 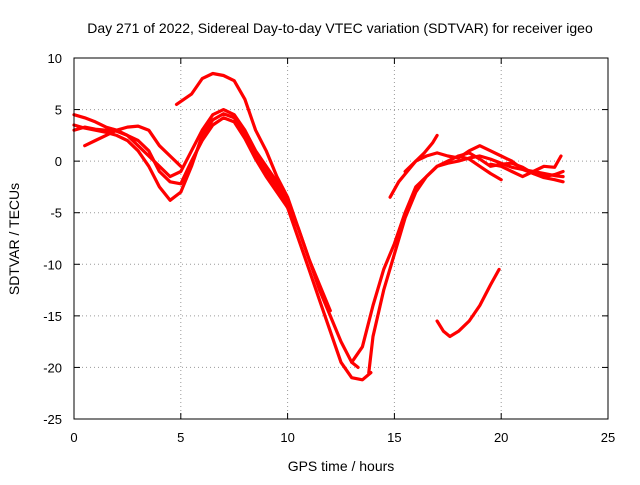 I want to click on y-tick-label: -25, so click(x=52, y=419).